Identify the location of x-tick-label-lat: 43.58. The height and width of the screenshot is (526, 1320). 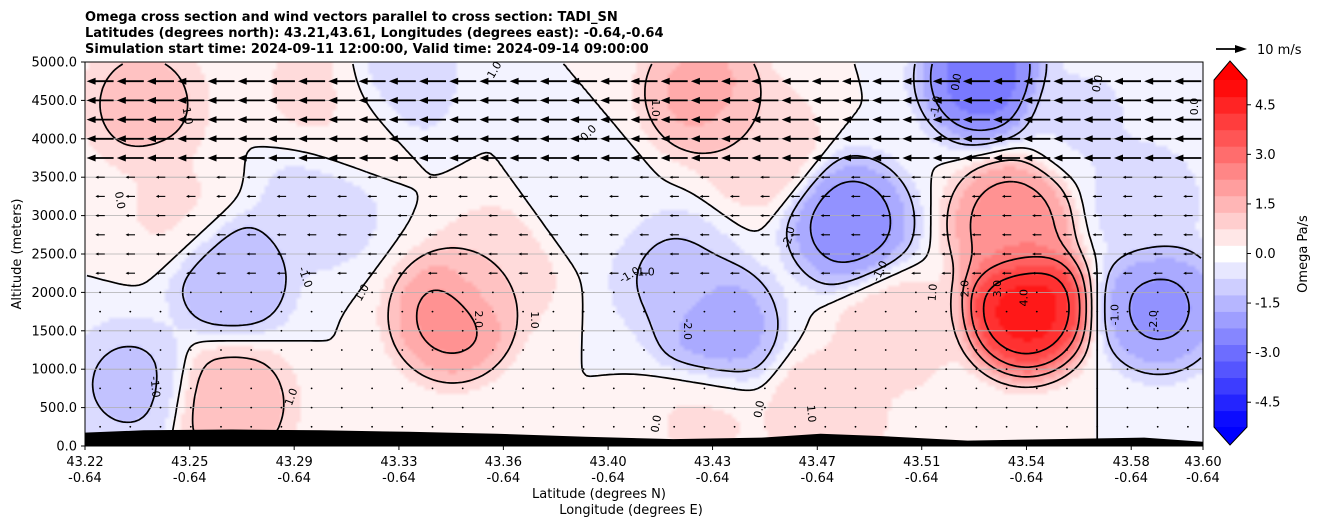
(1131, 462).